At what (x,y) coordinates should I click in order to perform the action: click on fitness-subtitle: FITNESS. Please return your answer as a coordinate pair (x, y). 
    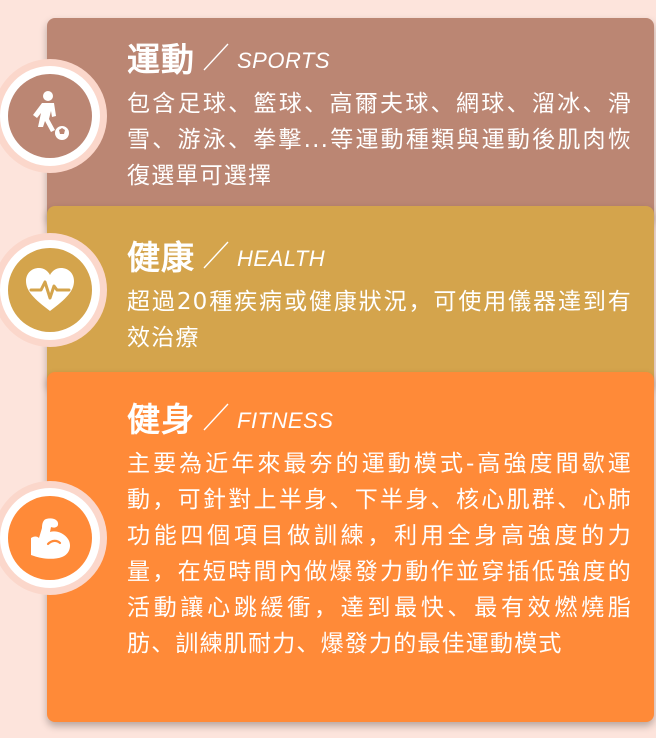
    Looking at the image, I should click on (285, 420).